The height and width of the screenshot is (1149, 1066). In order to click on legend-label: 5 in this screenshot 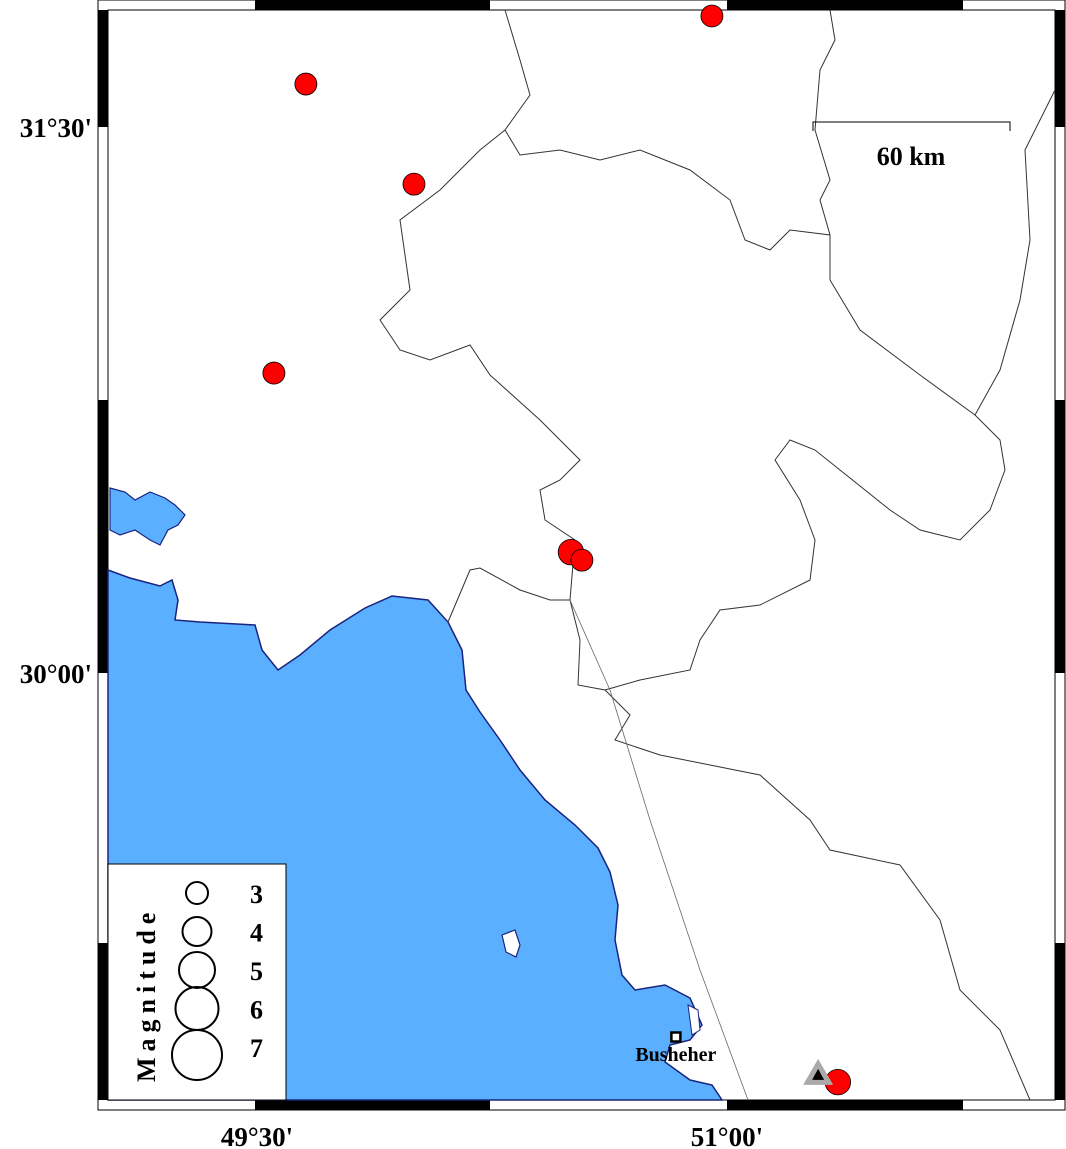, I will do `click(256, 971)`.